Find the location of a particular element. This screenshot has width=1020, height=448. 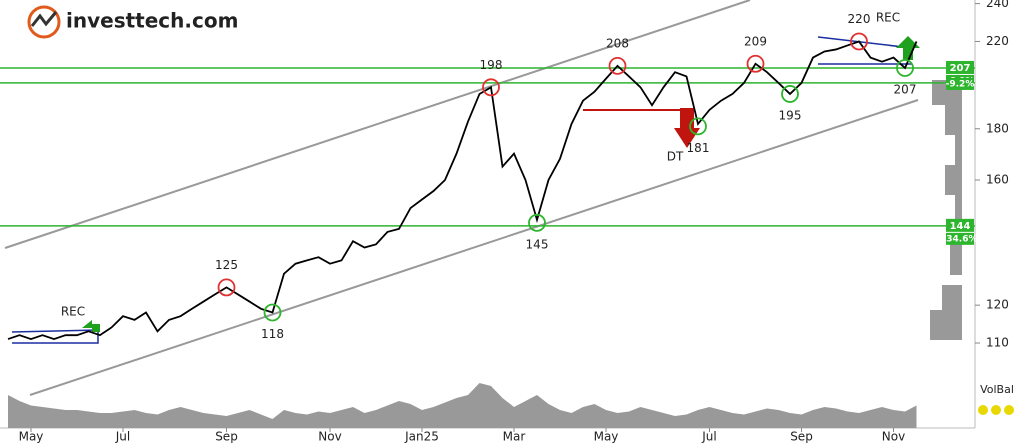

level-change: -9.2% is located at coordinates (960, 84).